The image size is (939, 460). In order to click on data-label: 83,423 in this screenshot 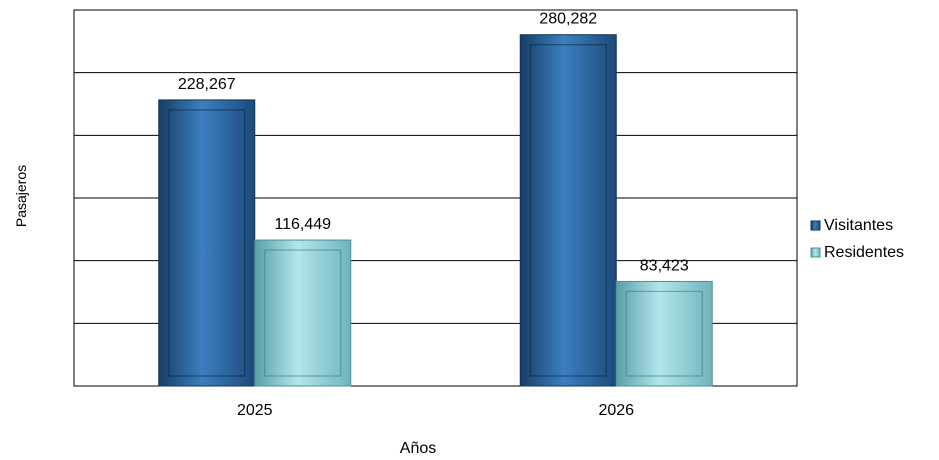, I will do `click(664, 265)`.